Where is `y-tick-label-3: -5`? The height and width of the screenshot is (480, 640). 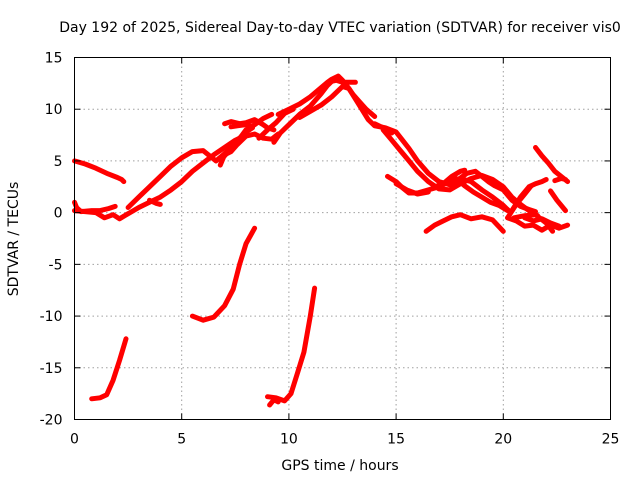
y-tick-label-3: -5 is located at coordinates (56, 265).